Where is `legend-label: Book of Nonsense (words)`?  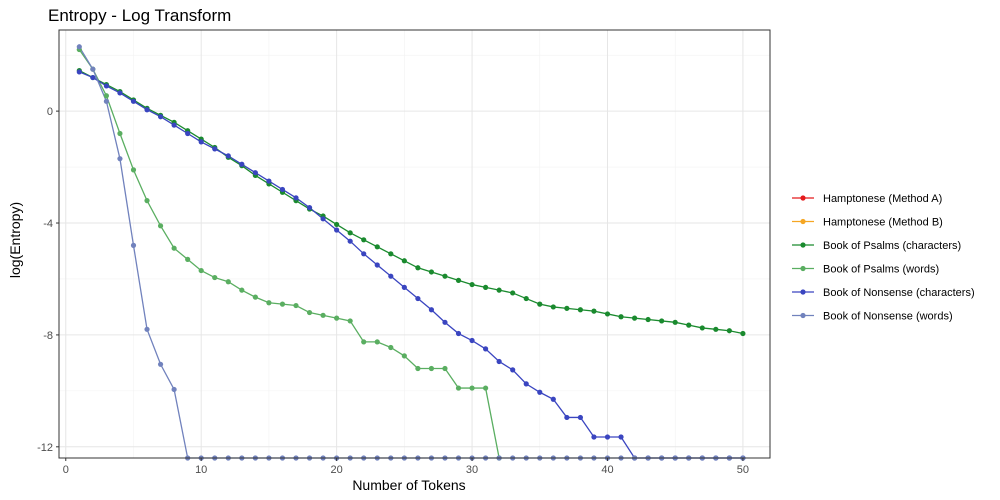
legend-label: Book of Nonsense (words) is located at coordinates (888, 317).